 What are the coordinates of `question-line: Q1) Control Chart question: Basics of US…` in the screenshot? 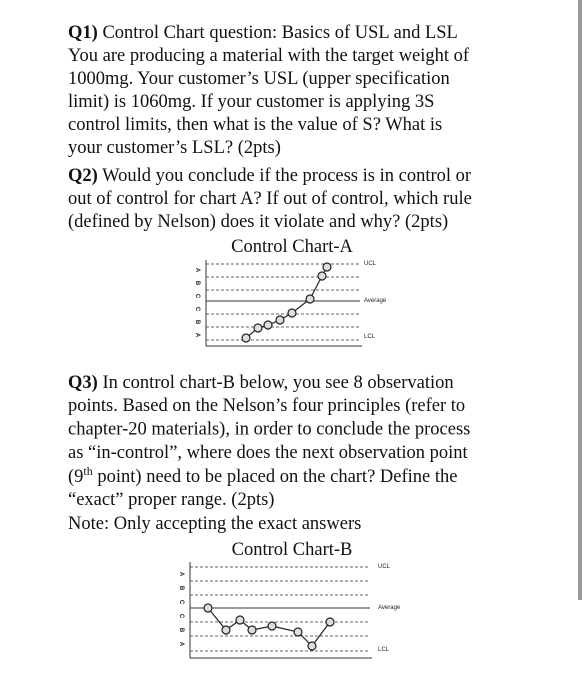 It's located at (263, 33).